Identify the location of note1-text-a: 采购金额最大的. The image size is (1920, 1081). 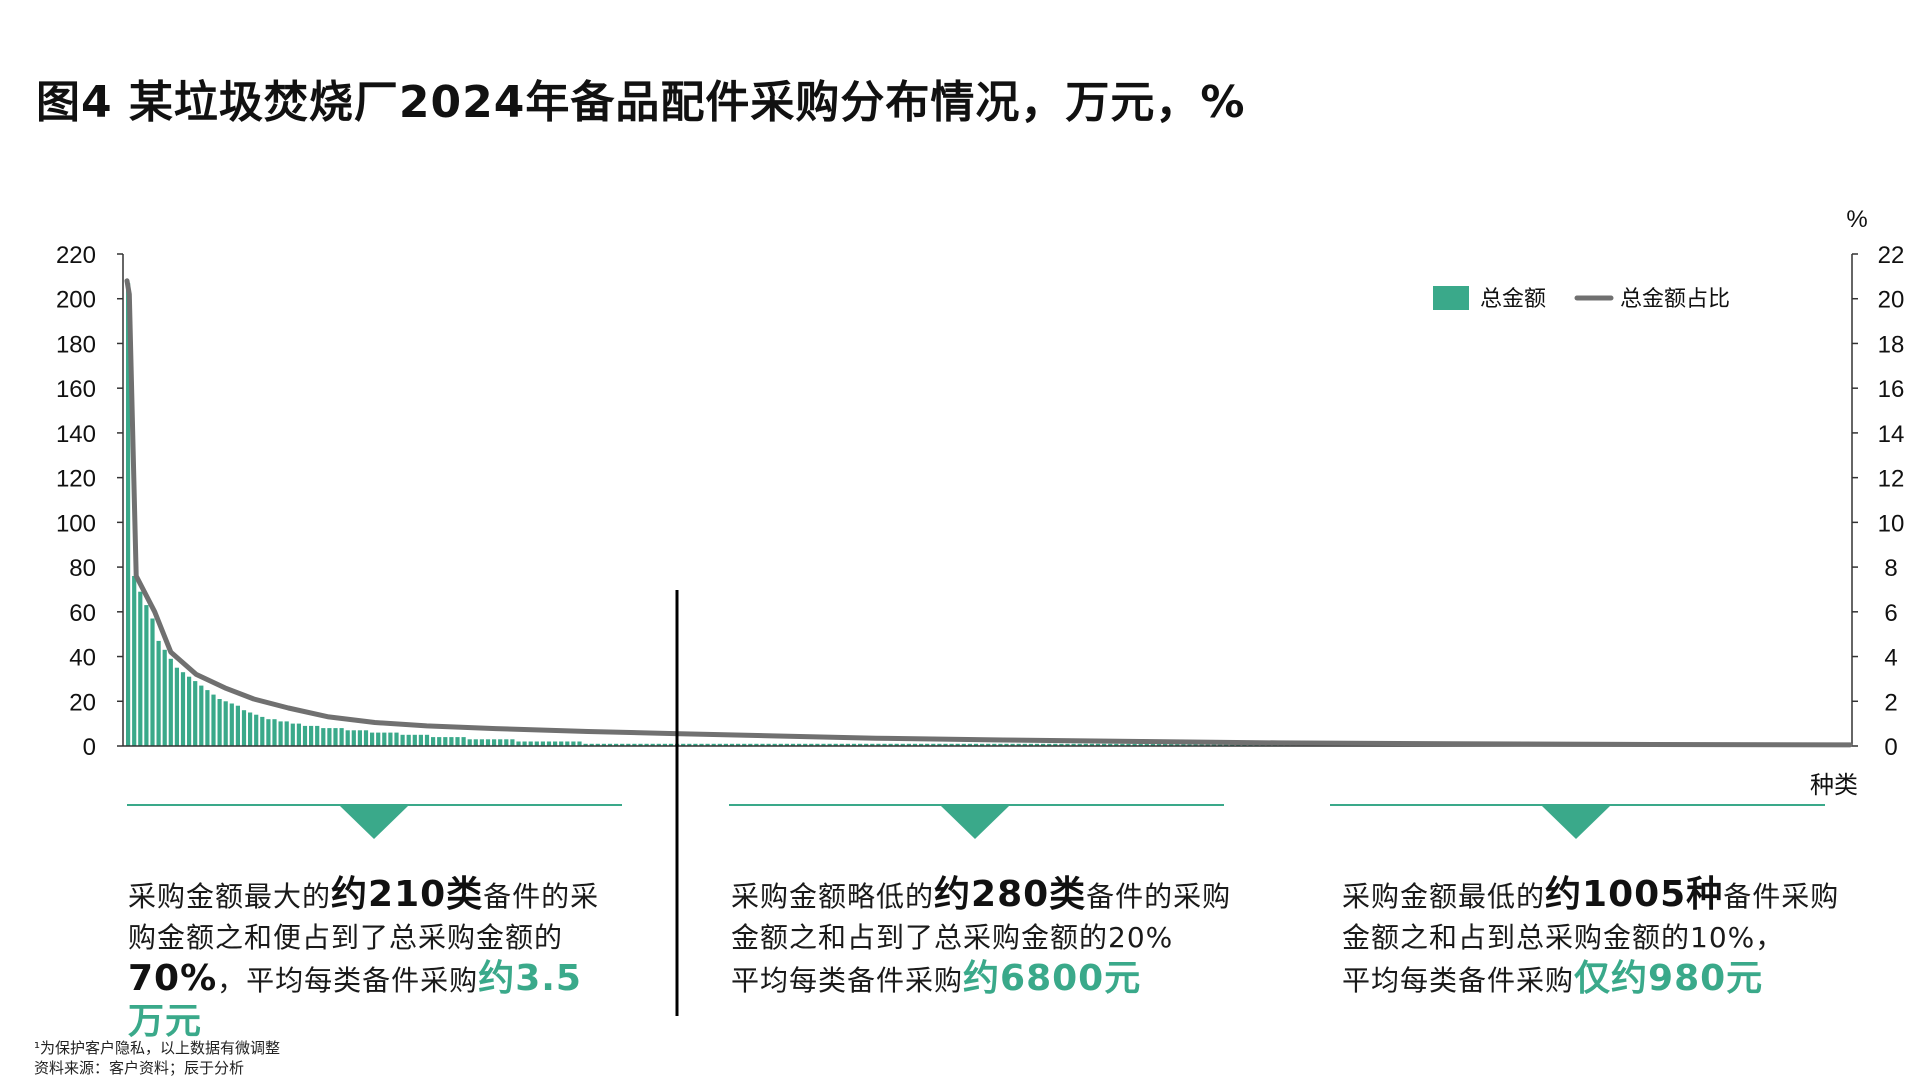
(230, 896).